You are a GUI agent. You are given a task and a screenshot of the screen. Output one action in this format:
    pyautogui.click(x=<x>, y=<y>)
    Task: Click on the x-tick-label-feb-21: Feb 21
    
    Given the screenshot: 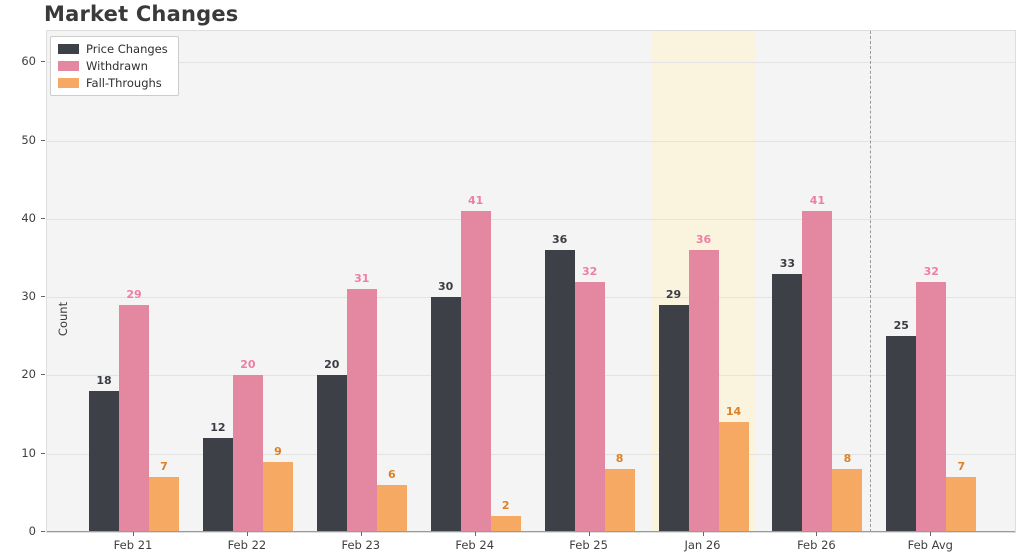 What is the action you would take?
    pyautogui.click(x=133, y=545)
    